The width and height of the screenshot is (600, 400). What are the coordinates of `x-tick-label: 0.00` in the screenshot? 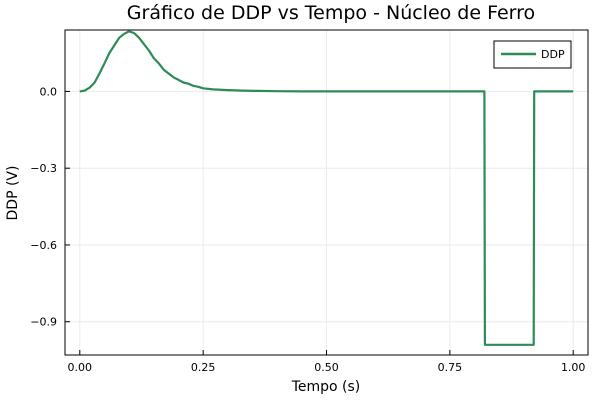 It's located at (80, 367).